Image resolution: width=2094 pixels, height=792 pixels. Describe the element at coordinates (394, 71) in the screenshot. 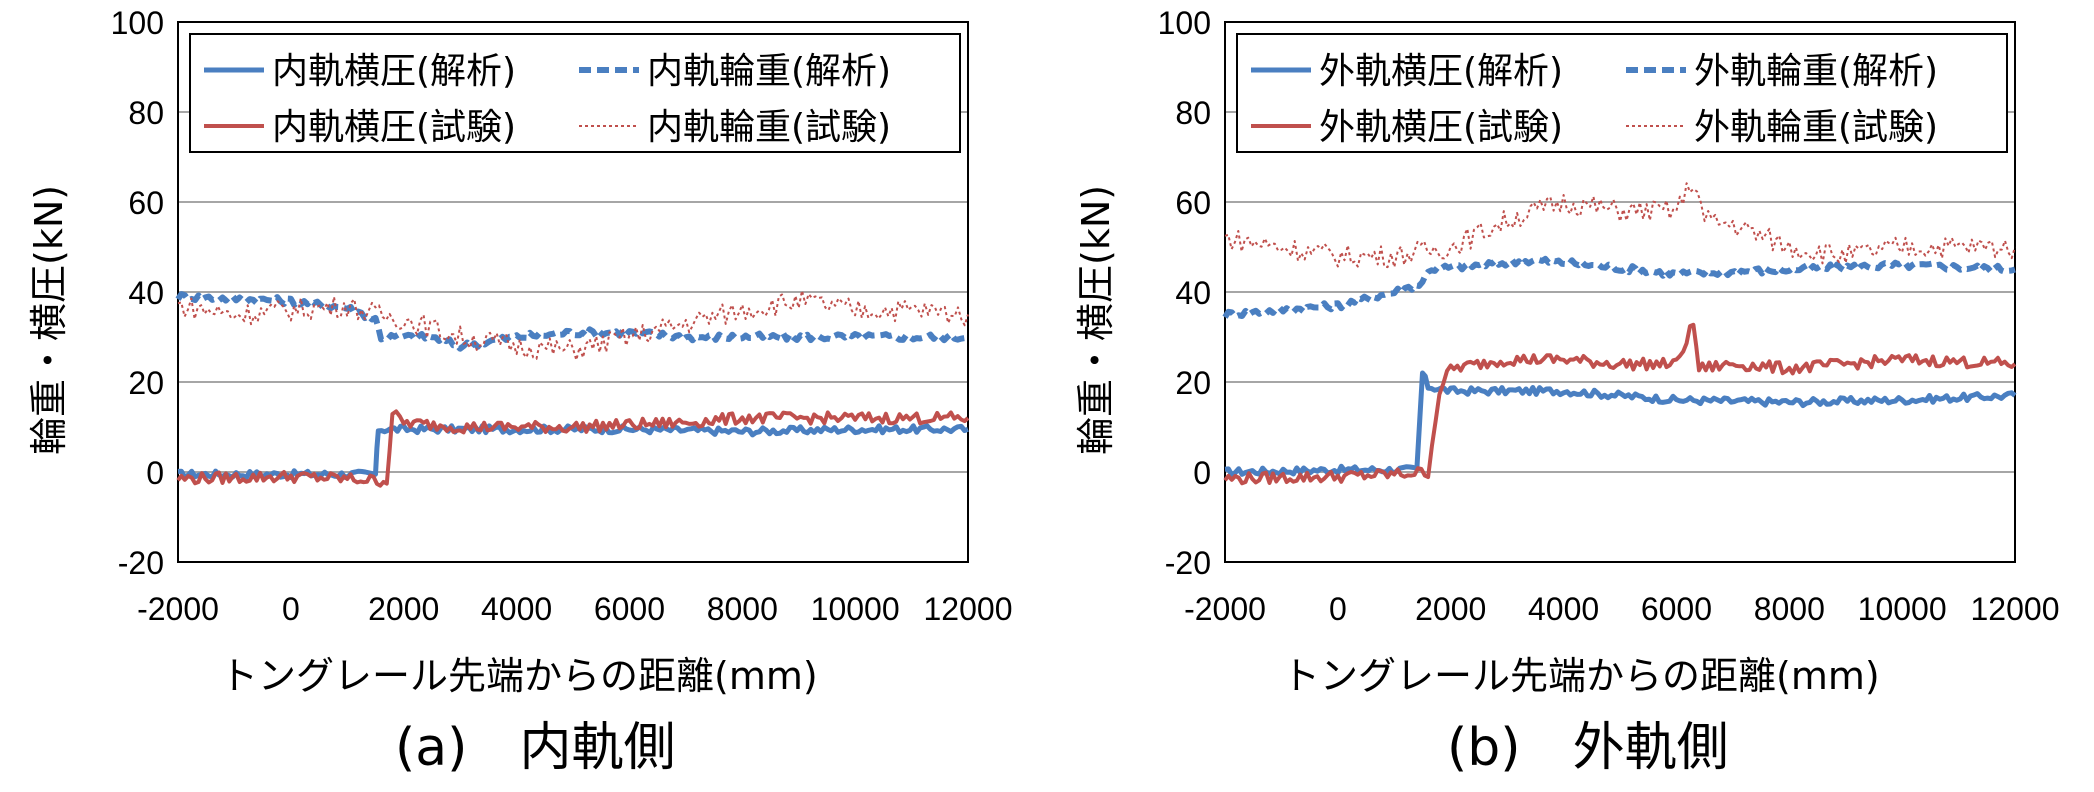

I see `legend-label: 内軌横圧(解析)` at that location.